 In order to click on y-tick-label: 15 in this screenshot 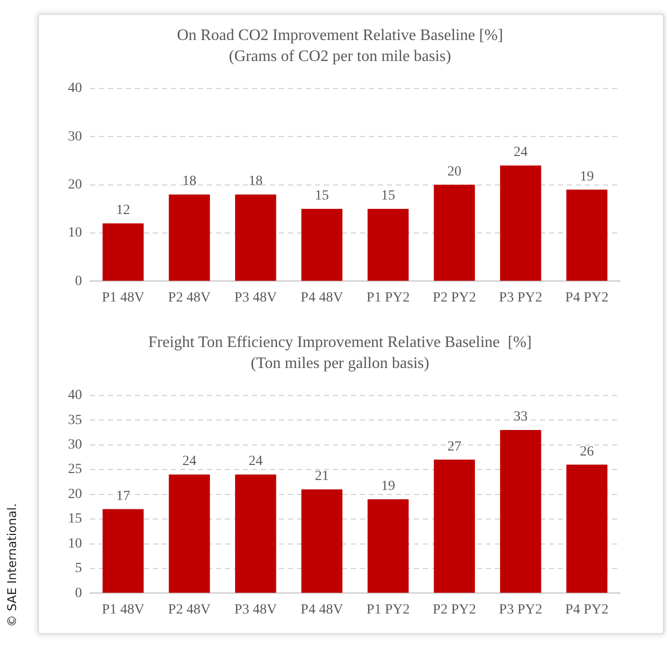, I will do `click(75, 519)`.